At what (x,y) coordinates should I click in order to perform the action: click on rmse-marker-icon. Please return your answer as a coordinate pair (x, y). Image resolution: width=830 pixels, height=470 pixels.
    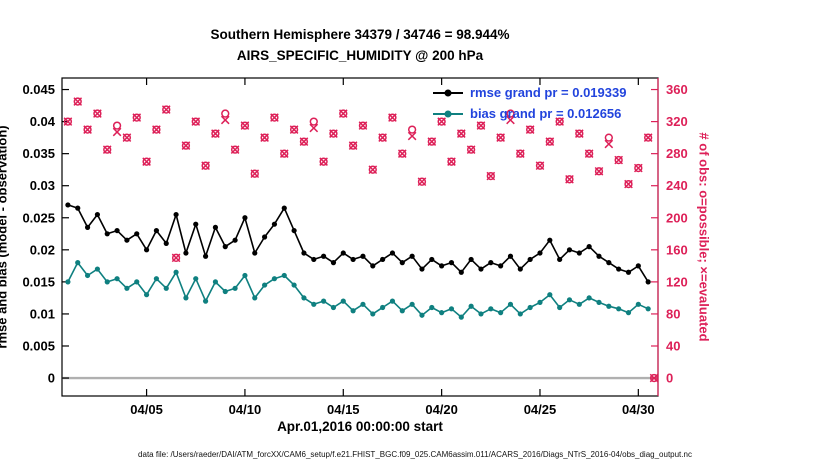
    Looking at the image, I should click on (448, 92).